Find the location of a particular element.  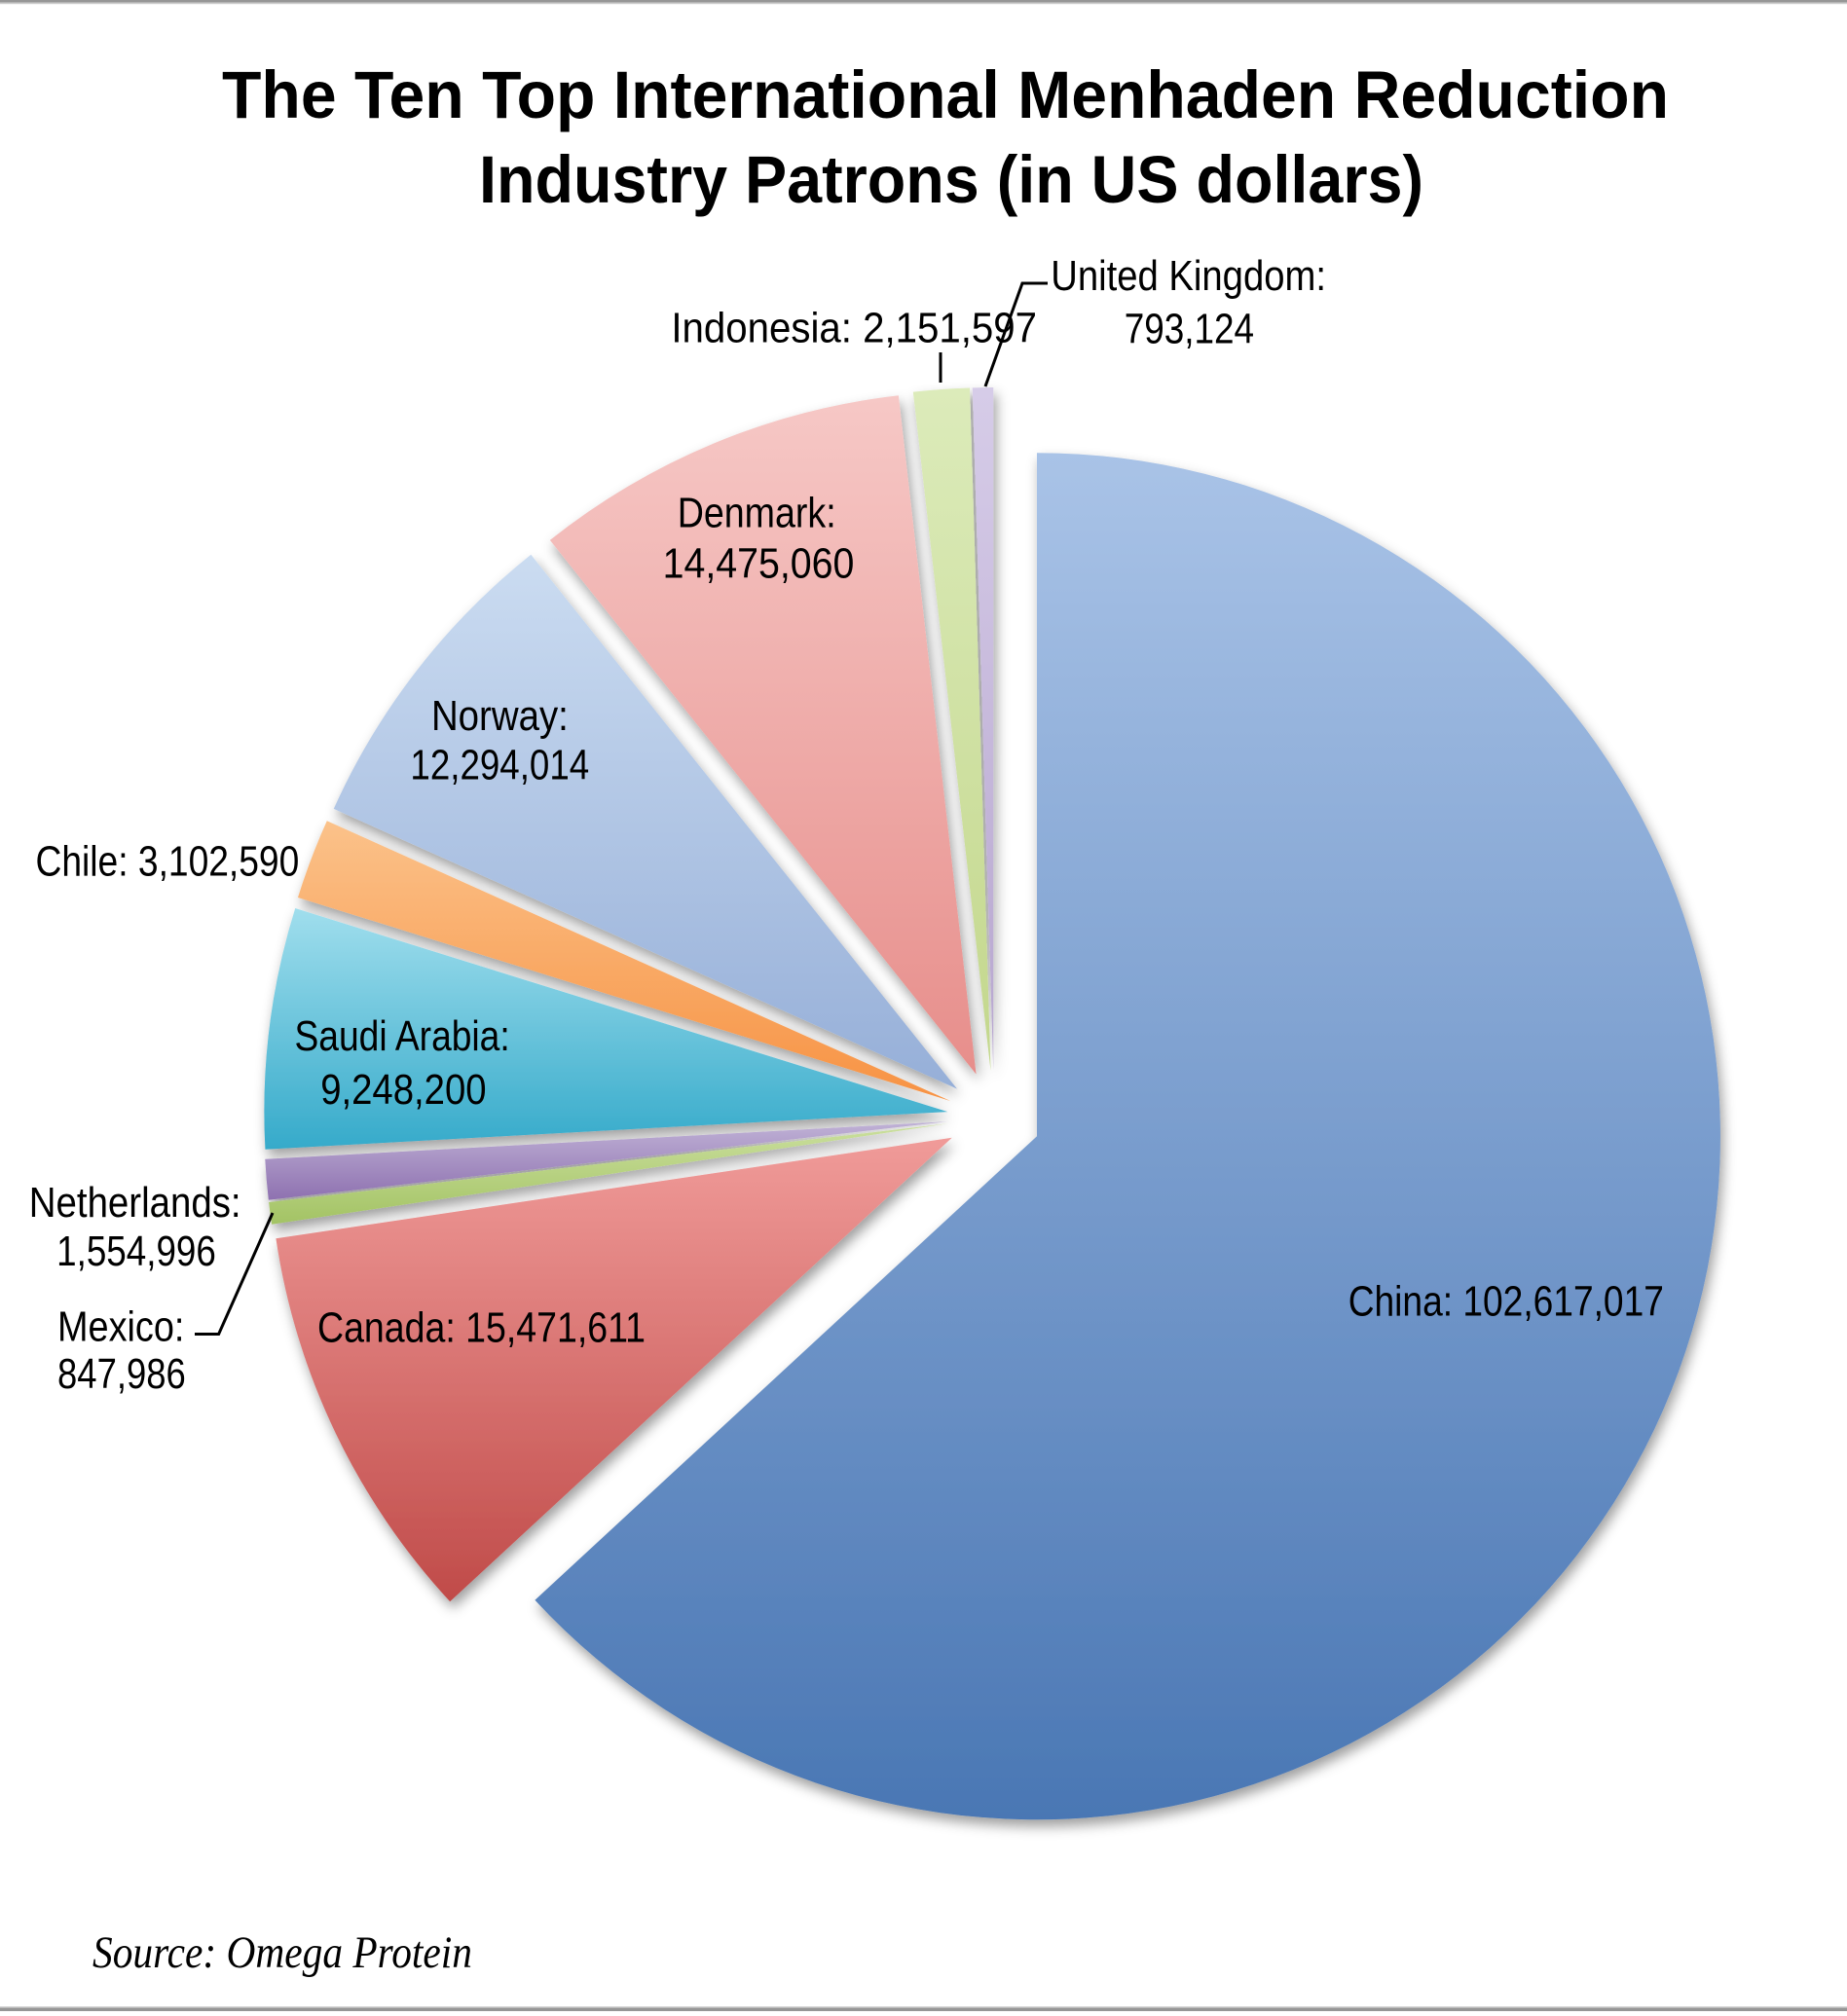

svg-text: 847,986 is located at coordinates (121, 1374).